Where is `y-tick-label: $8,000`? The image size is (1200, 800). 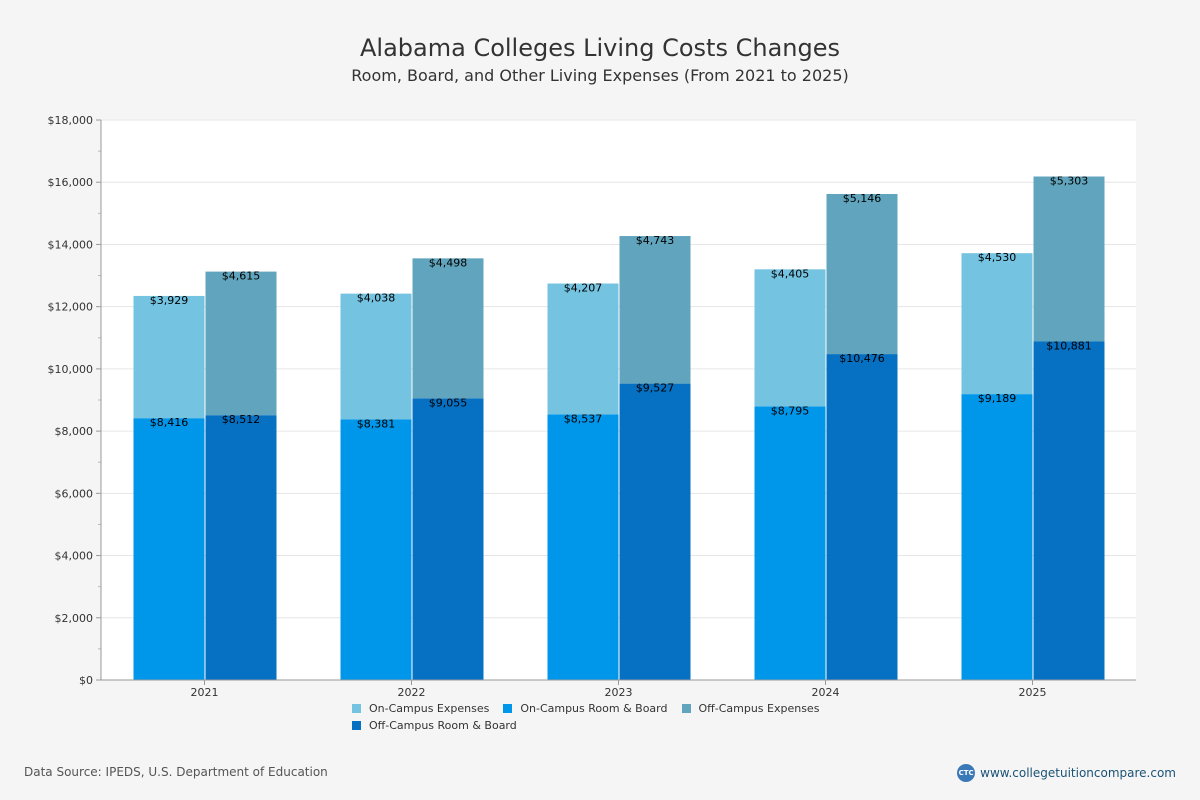 y-tick-label: $8,000 is located at coordinates (74, 431).